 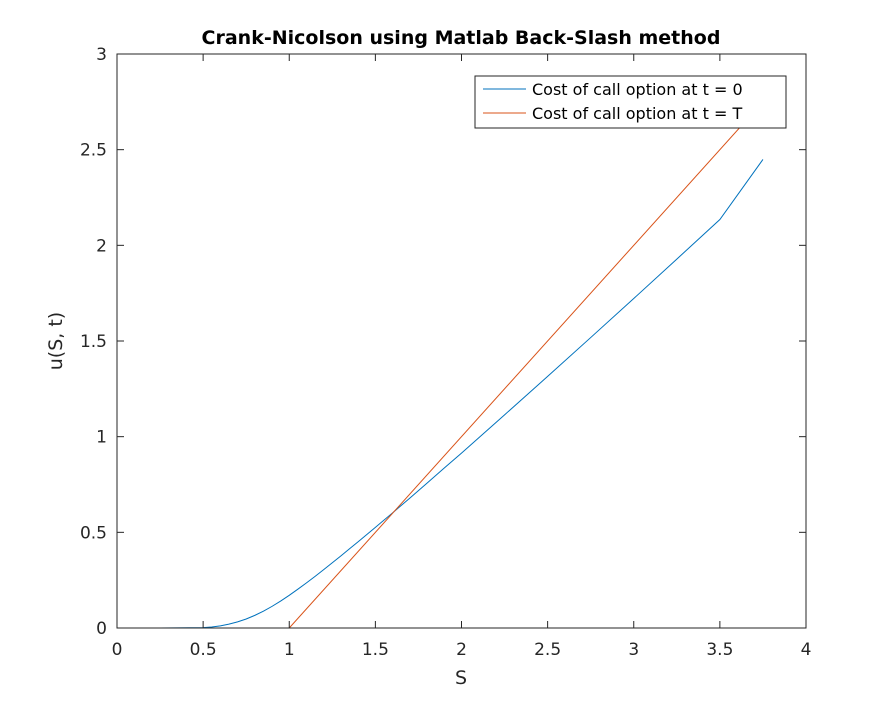 I want to click on y-tick-label: 2.5, so click(x=93, y=151).